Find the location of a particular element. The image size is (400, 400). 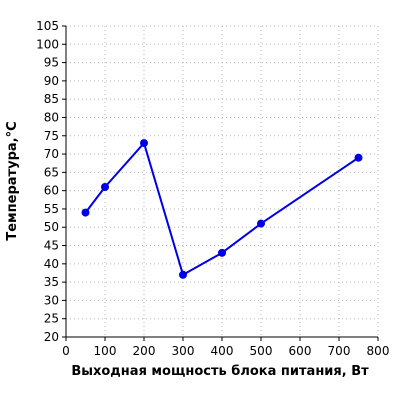

y-tick-label: 85 is located at coordinates (51, 99).